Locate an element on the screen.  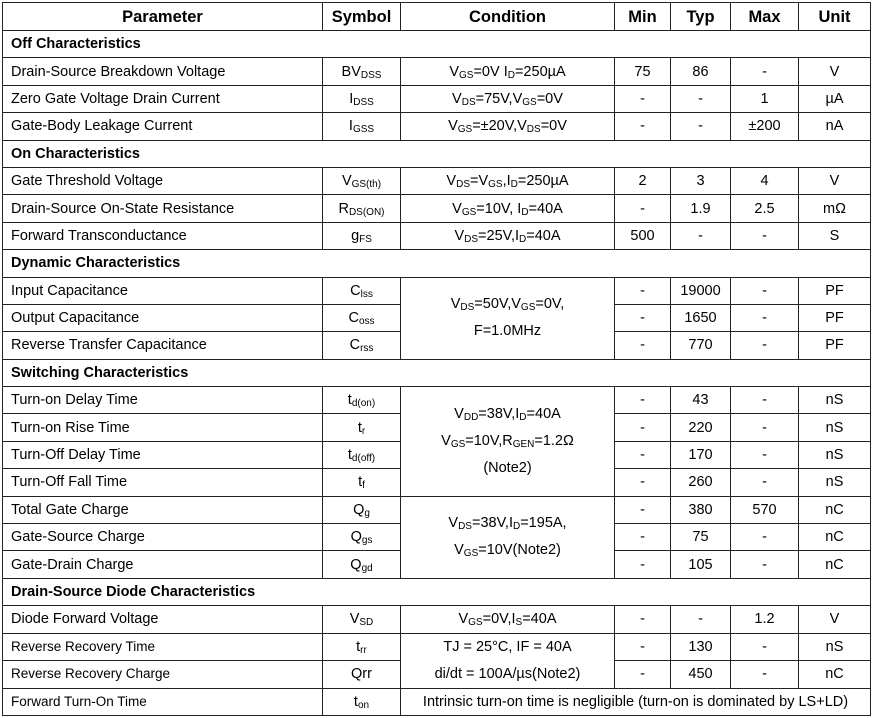
symbol-cell: BVDSS is located at coordinates (361, 71).